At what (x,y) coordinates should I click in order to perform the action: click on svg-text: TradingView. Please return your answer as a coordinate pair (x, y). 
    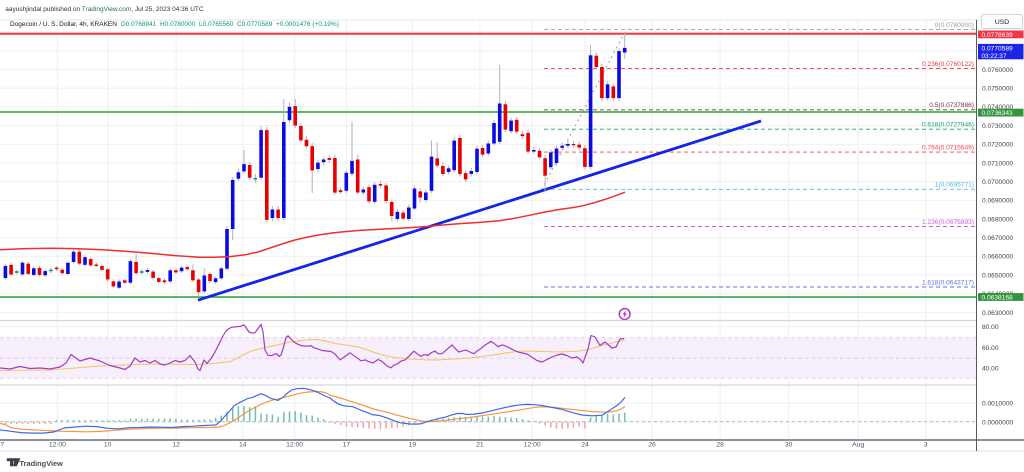
    Looking at the image, I should click on (42, 463).